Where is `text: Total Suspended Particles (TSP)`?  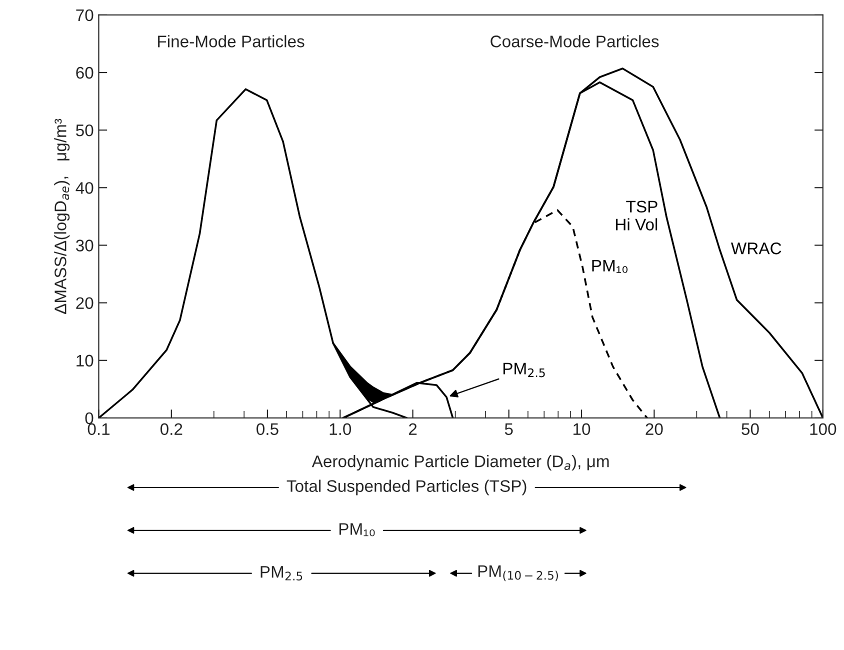 text: Total Suspended Particles (TSP) is located at coordinates (406, 488).